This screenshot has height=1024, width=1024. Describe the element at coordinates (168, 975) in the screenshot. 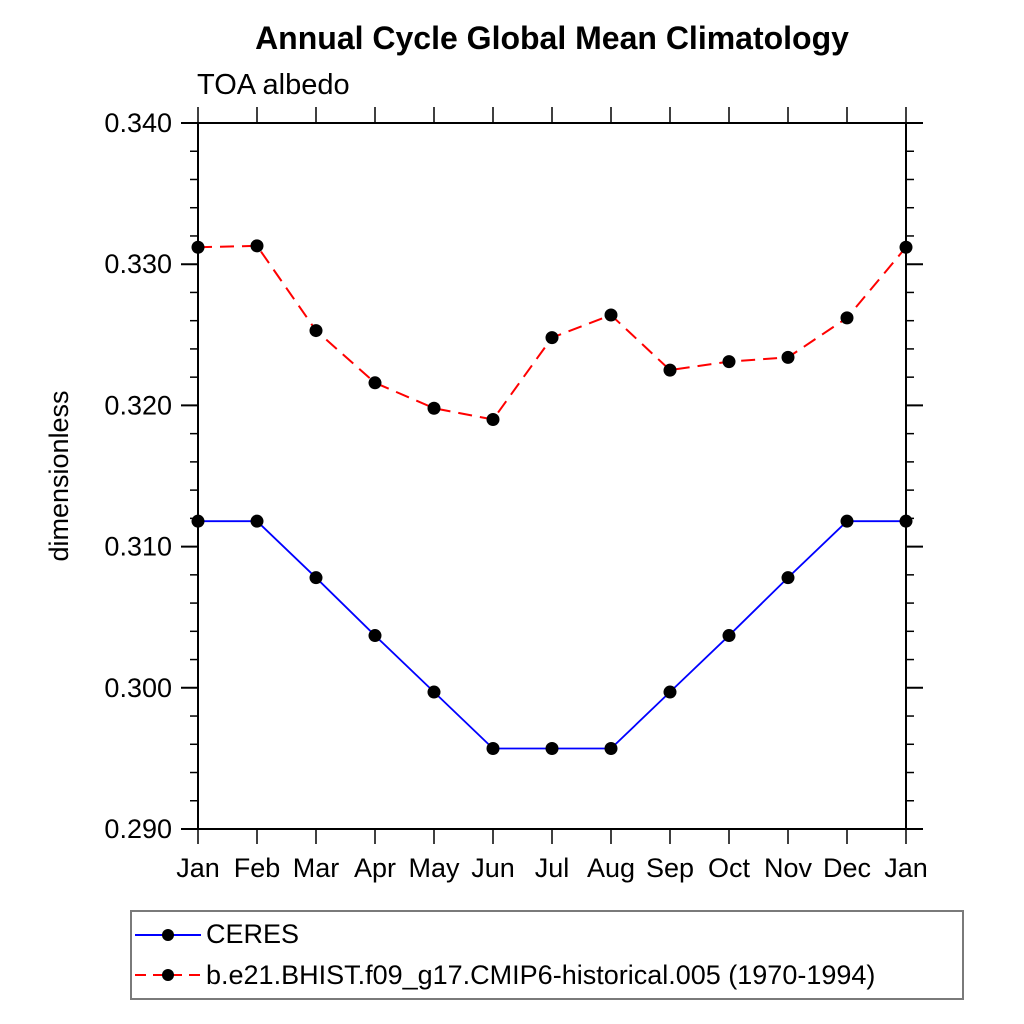

I see `legend-line-sample-model` at that location.